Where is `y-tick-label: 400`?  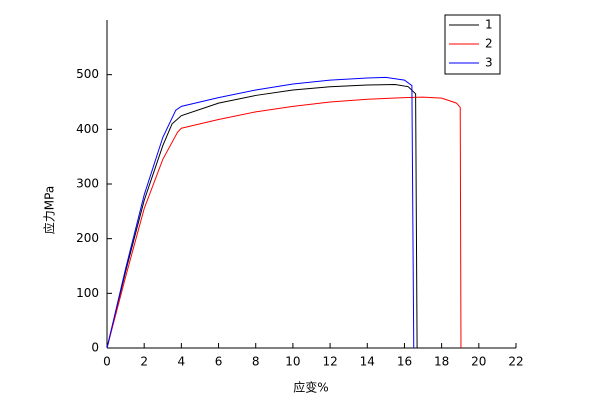
y-tick-label: 400 is located at coordinates (87, 129).